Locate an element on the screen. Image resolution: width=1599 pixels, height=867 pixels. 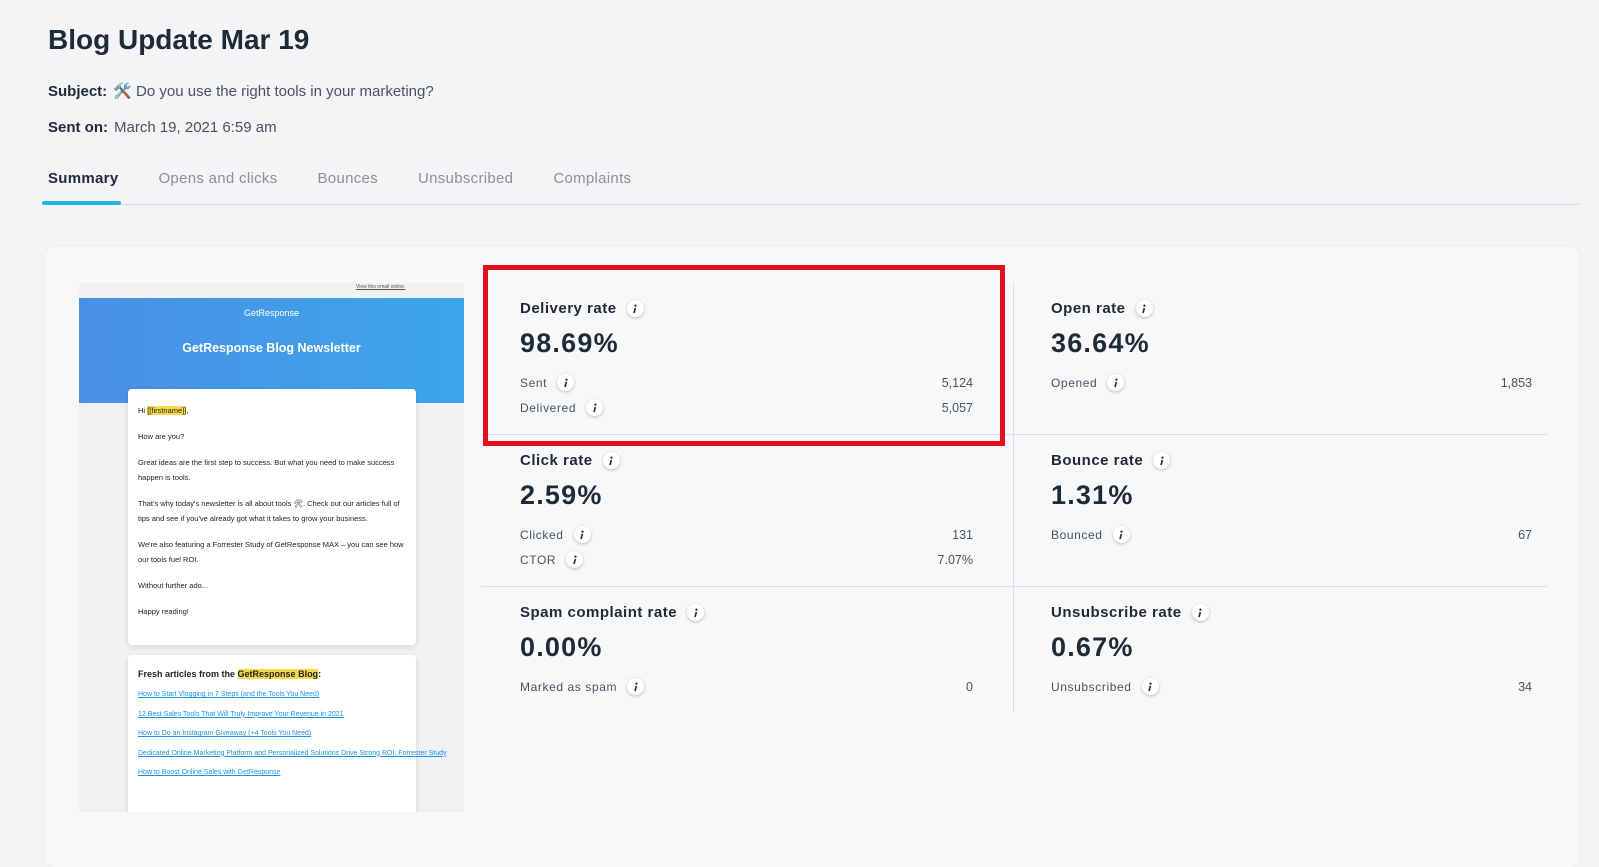
row-value: 1,853 is located at coordinates (1516, 383).